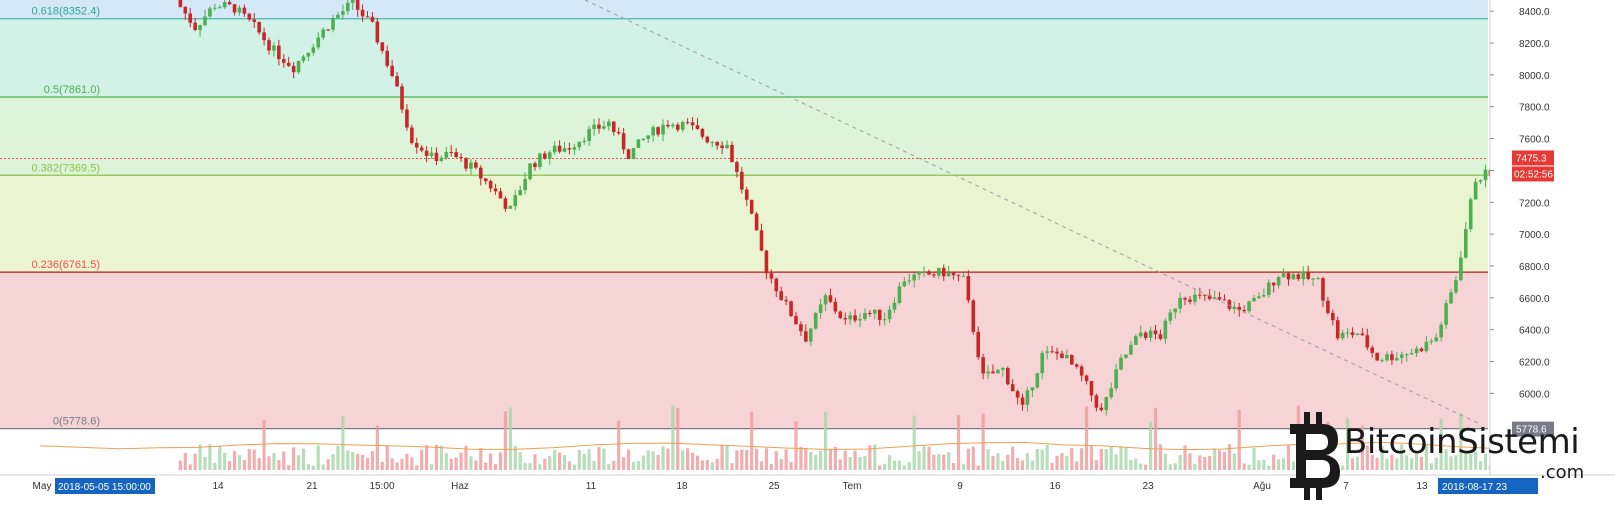  I want to click on bitcoin-logo-icon, so click(1315, 456).